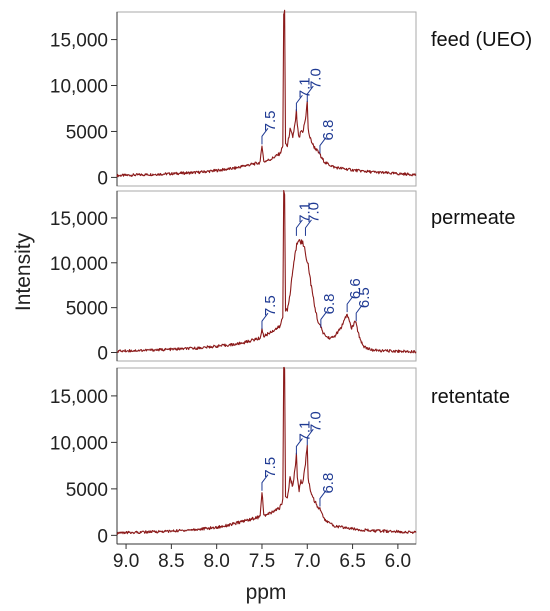 The width and height of the screenshot is (550, 611). Describe the element at coordinates (266, 592) in the screenshot. I see `x-axis-title: ppm` at that location.